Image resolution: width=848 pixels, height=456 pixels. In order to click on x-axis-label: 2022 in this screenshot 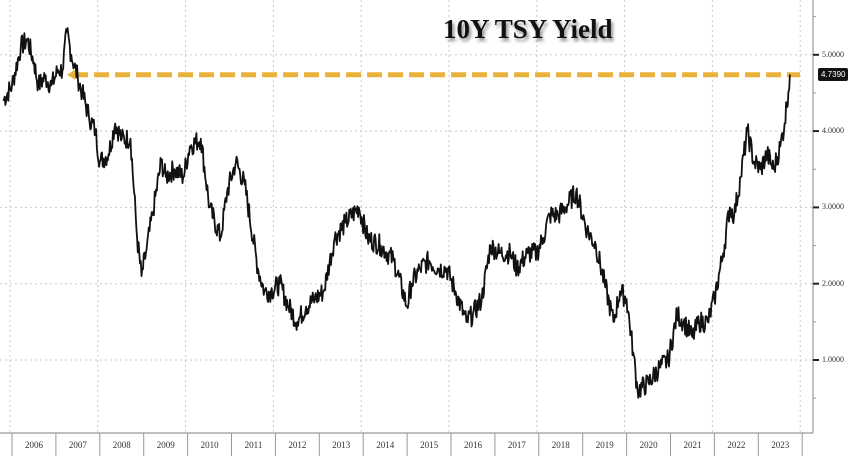, I will do `click(736, 445)`.